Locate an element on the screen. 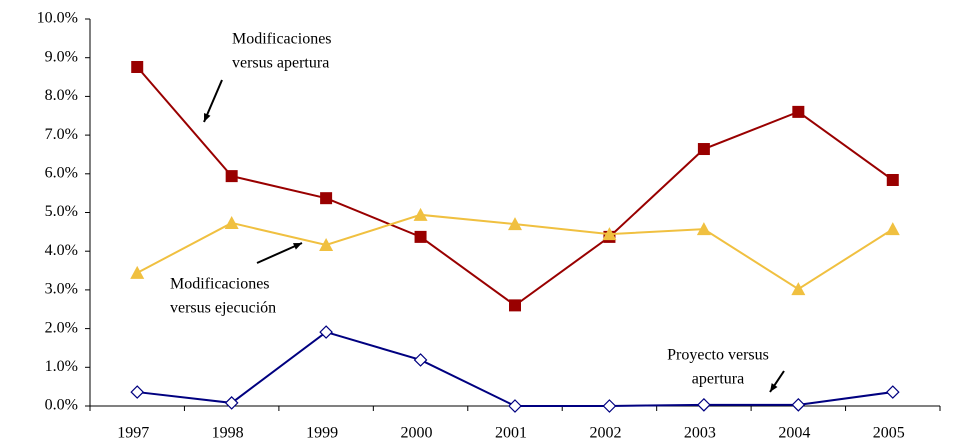 This screenshot has width=957, height=445. series-label: versus ejecución is located at coordinates (223, 308).